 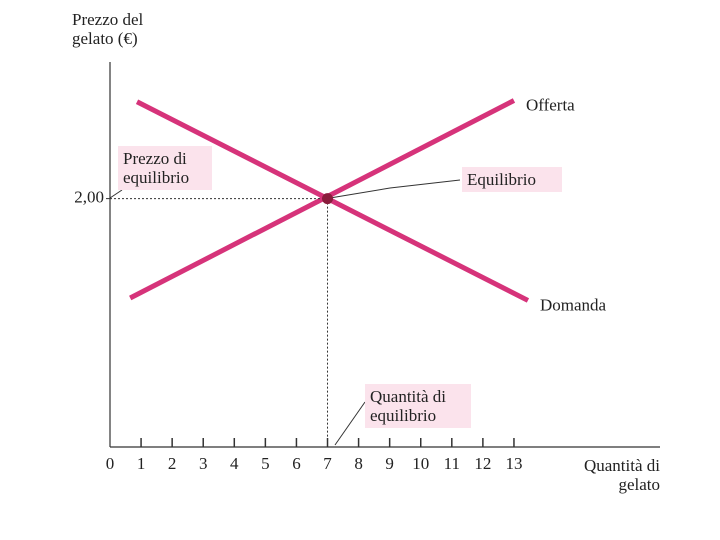 I want to click on equilibrium-point, so click(x=328, y=199).